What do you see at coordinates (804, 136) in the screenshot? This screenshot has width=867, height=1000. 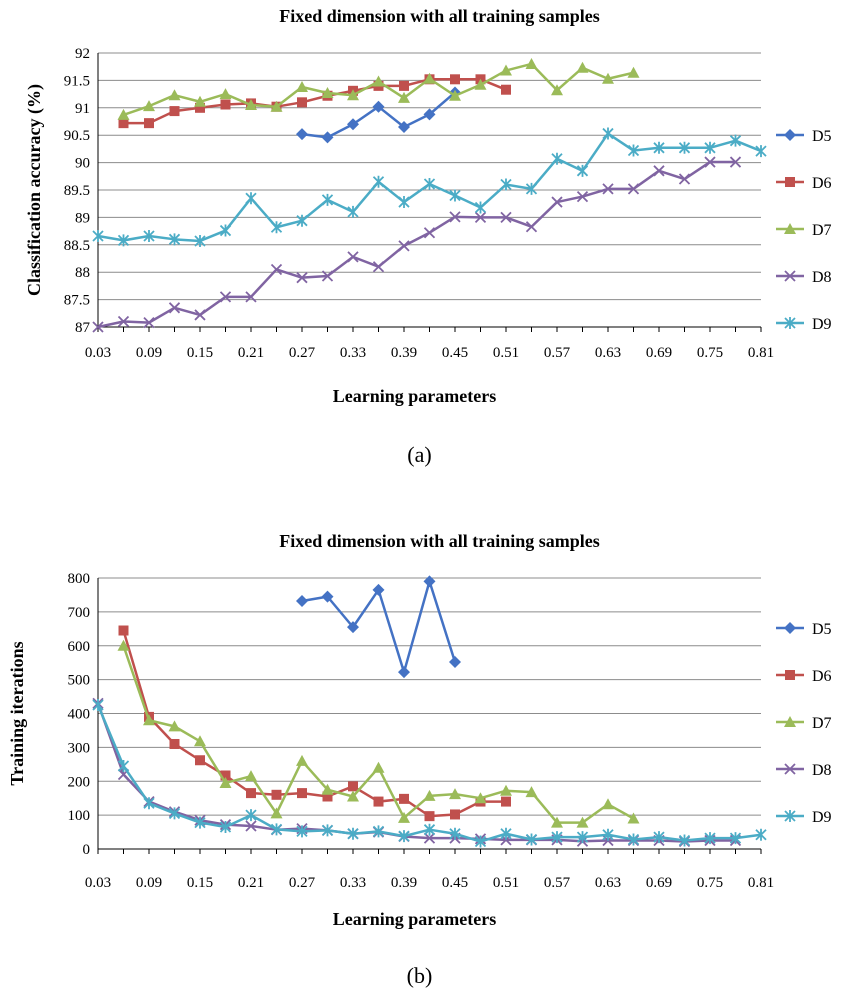 I see `legend-item-d5: D5` at bounding box center [804, 136].